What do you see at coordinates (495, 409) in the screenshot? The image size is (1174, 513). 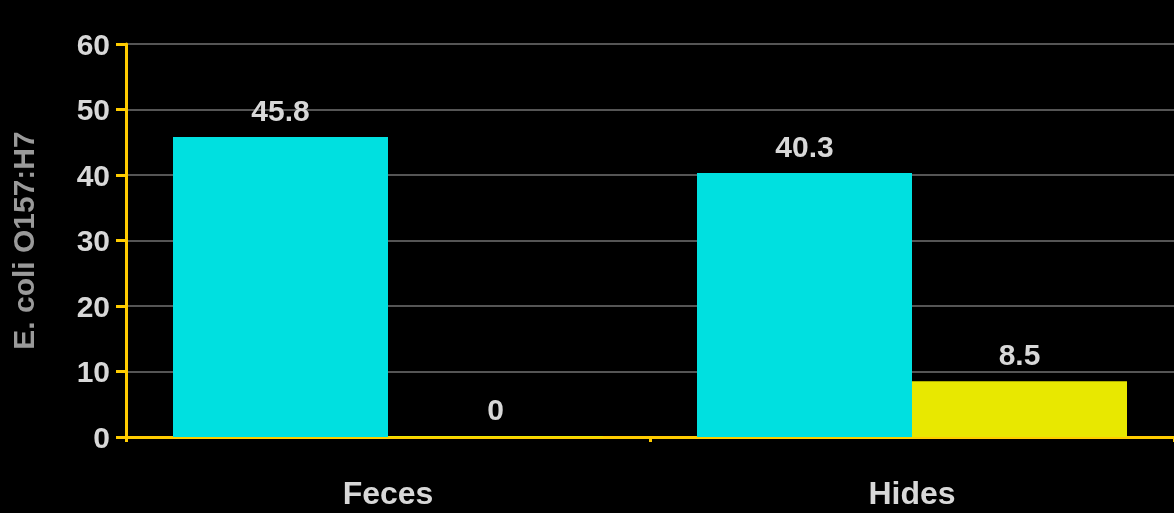 I see `data-label: 0` at bounding box center [495, 409].